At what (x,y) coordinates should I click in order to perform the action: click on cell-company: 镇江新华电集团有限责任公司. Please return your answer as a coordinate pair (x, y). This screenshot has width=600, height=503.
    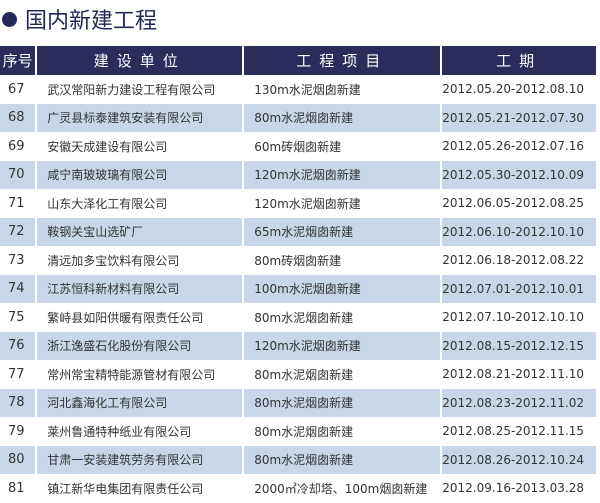
    Looking at the image, I should click on (125, 488).